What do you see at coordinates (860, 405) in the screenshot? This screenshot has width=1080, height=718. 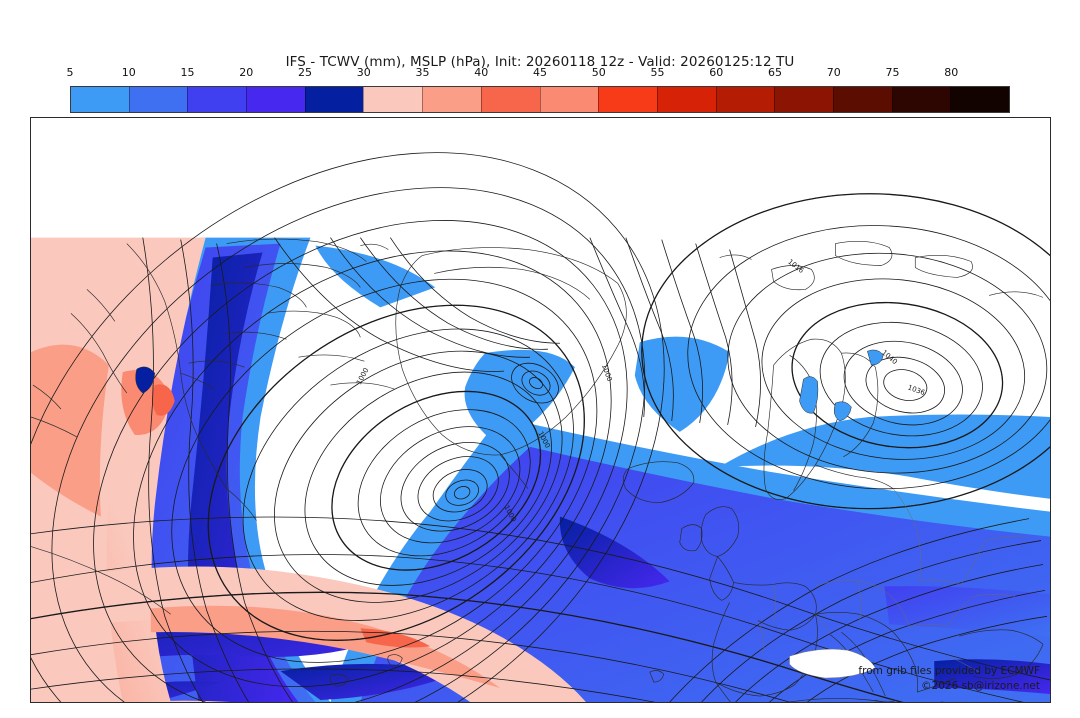 I see `coastline-finland` at bounding box center [860, 405].